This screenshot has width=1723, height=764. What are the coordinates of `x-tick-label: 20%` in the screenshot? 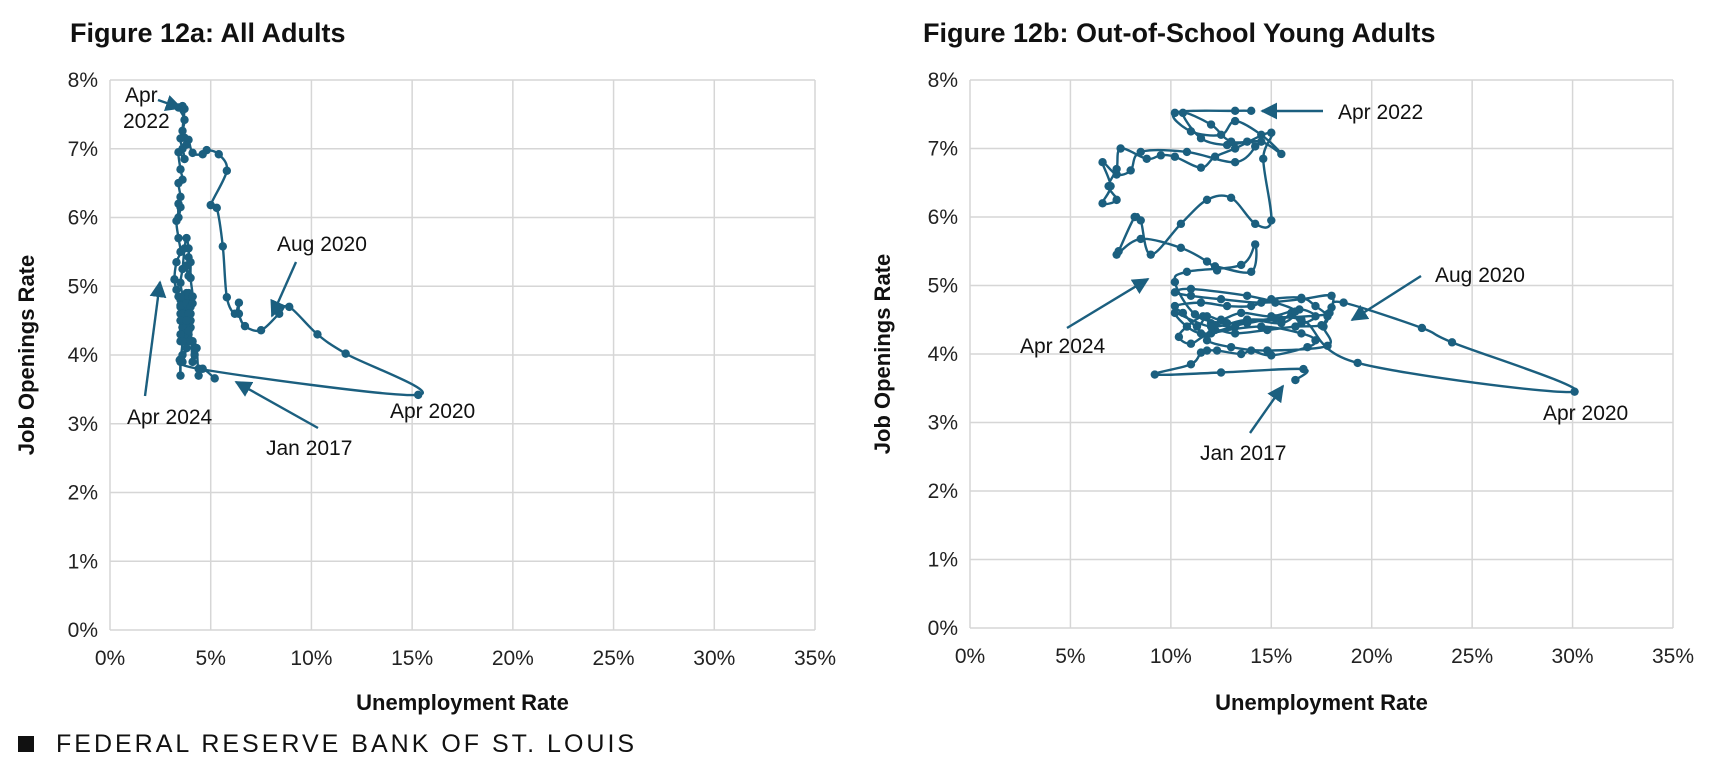 It's located at (513, 658).